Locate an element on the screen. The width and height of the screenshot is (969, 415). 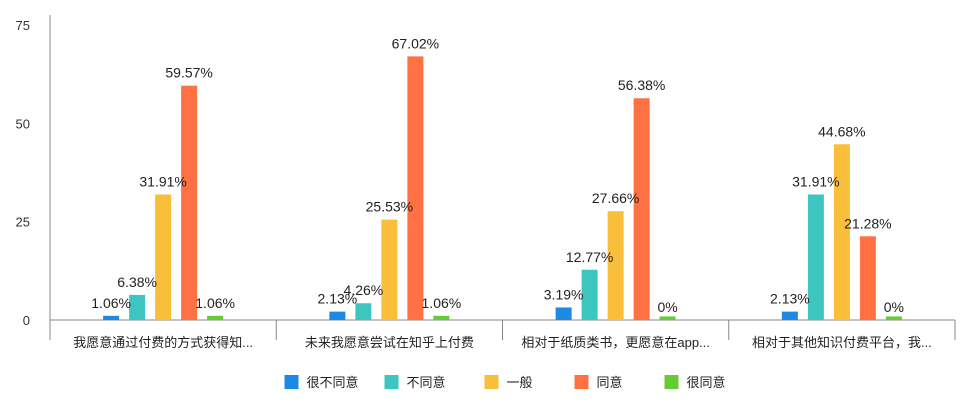
legend-label: 一般 is located at coordinates (520, 382).